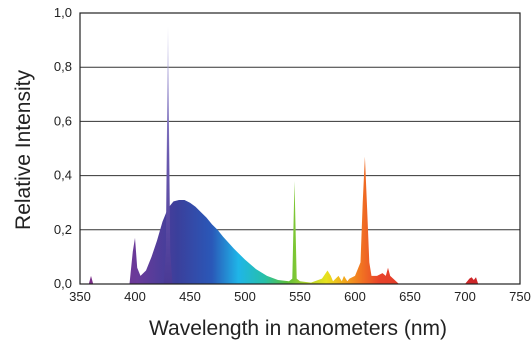 The height and width of the screenshot is (340, 531). I want to click on y-tick-label: 1,0, so click(63, 12).